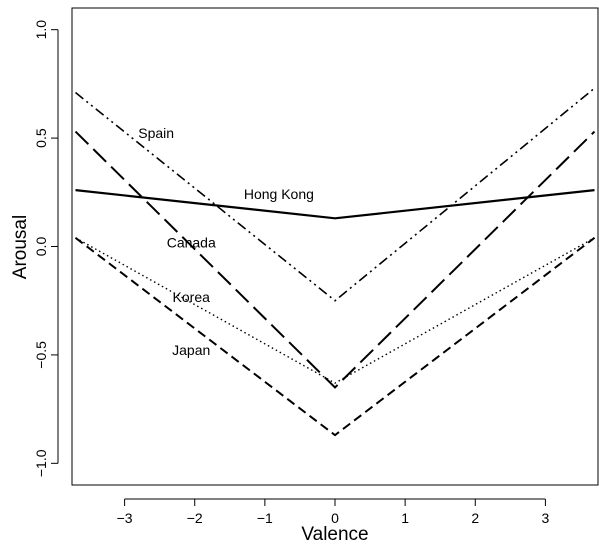 This screenshot has height=544, width=599. I want to click on y-tick-label: 1.0, so click(41, 30).